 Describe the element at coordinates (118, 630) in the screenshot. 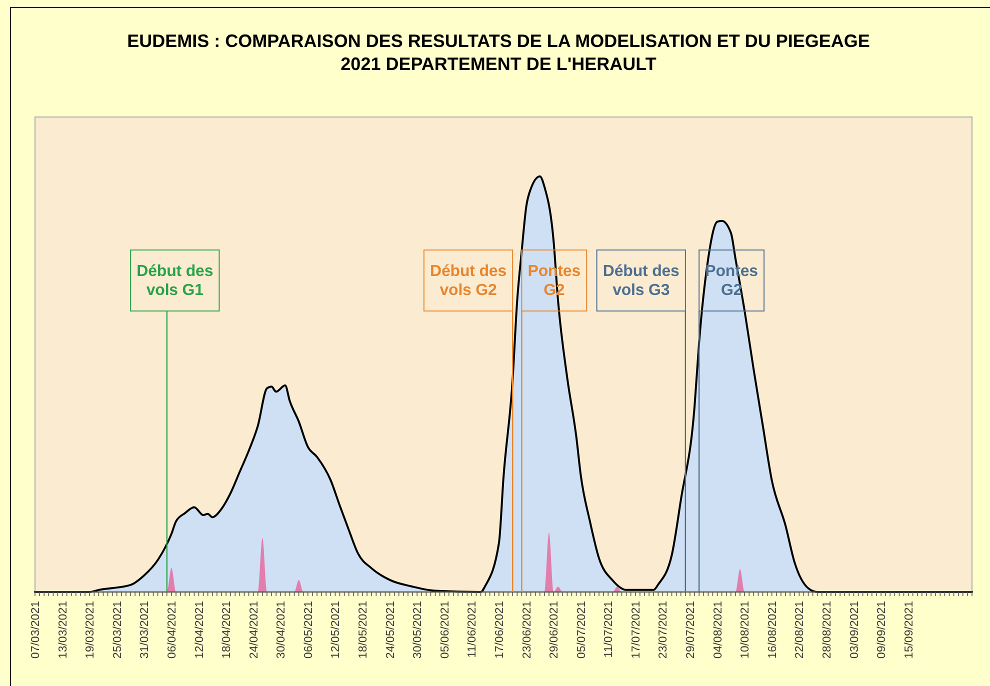

I see `x-tick-label: 25/03/2021` at that location.